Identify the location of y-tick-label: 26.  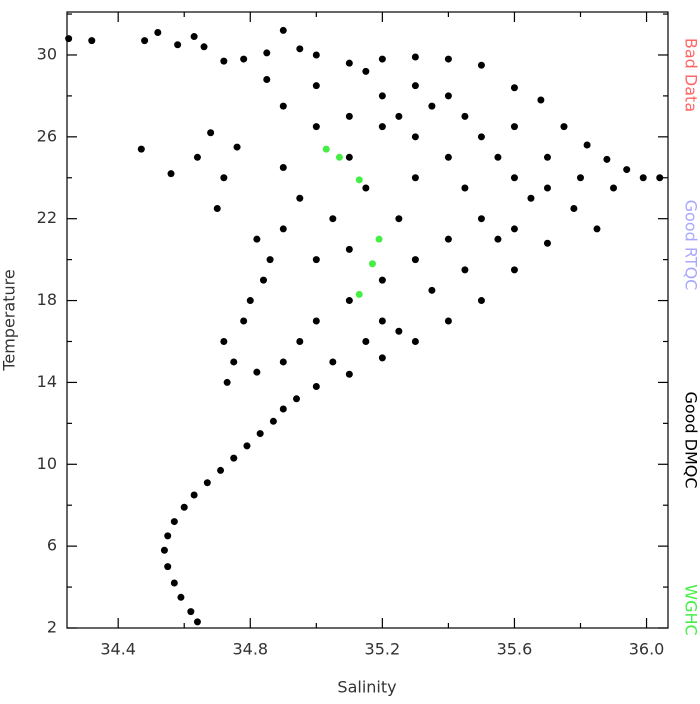
(47, 135).